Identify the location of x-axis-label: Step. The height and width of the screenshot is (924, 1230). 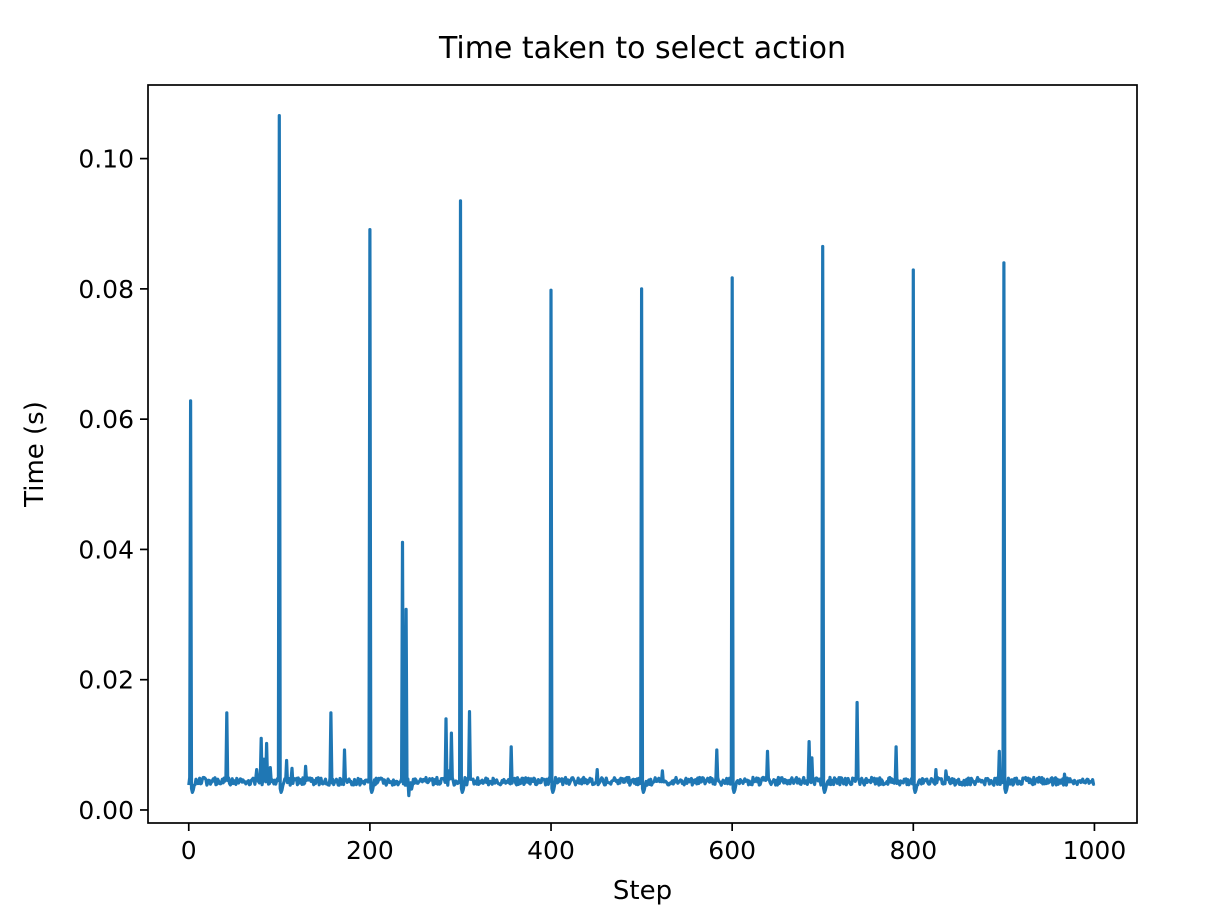
(642, 891).